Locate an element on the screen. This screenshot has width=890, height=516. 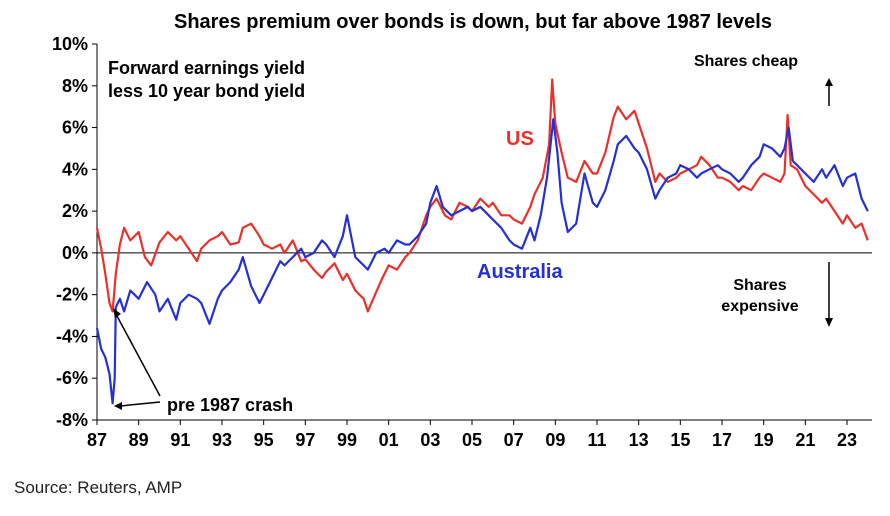
y-tick-label: 10% is located at coordinates (70, 44).